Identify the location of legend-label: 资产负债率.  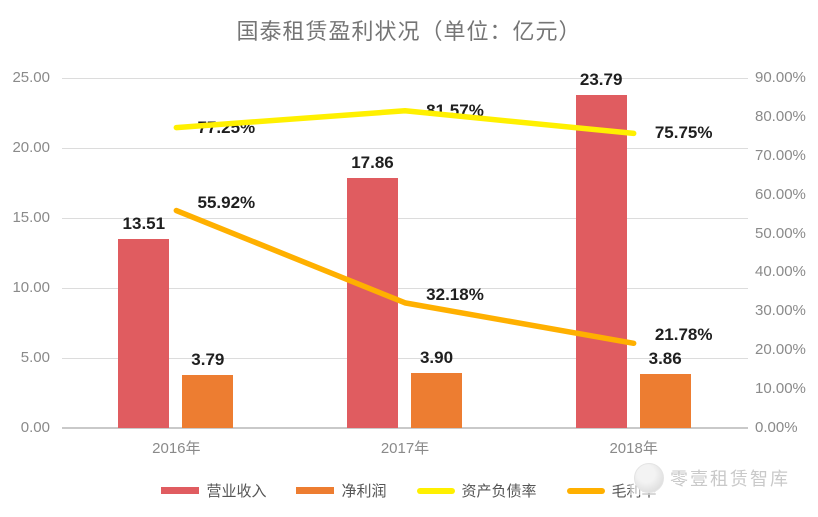
(499, 491).